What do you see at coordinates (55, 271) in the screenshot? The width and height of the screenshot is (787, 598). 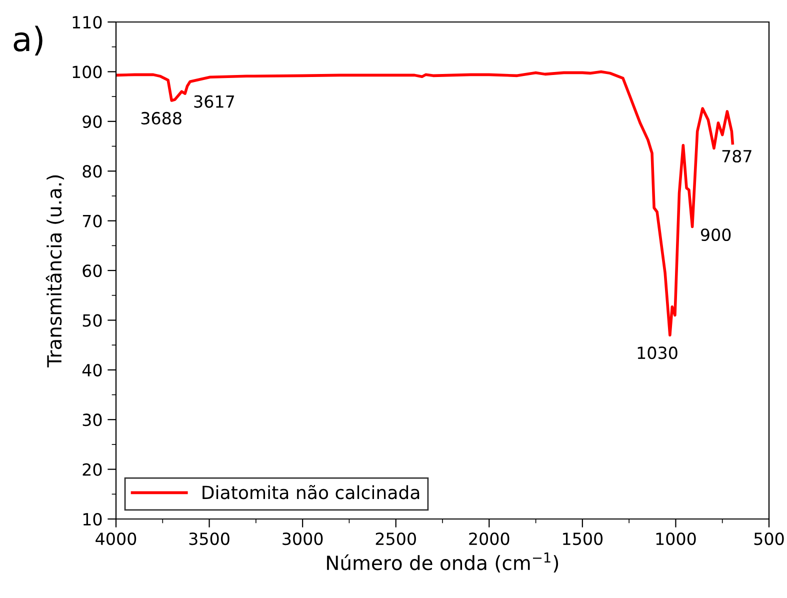 I see `y-axis-title: Transmitância (u.a.)` at bounding box center [55, 271].